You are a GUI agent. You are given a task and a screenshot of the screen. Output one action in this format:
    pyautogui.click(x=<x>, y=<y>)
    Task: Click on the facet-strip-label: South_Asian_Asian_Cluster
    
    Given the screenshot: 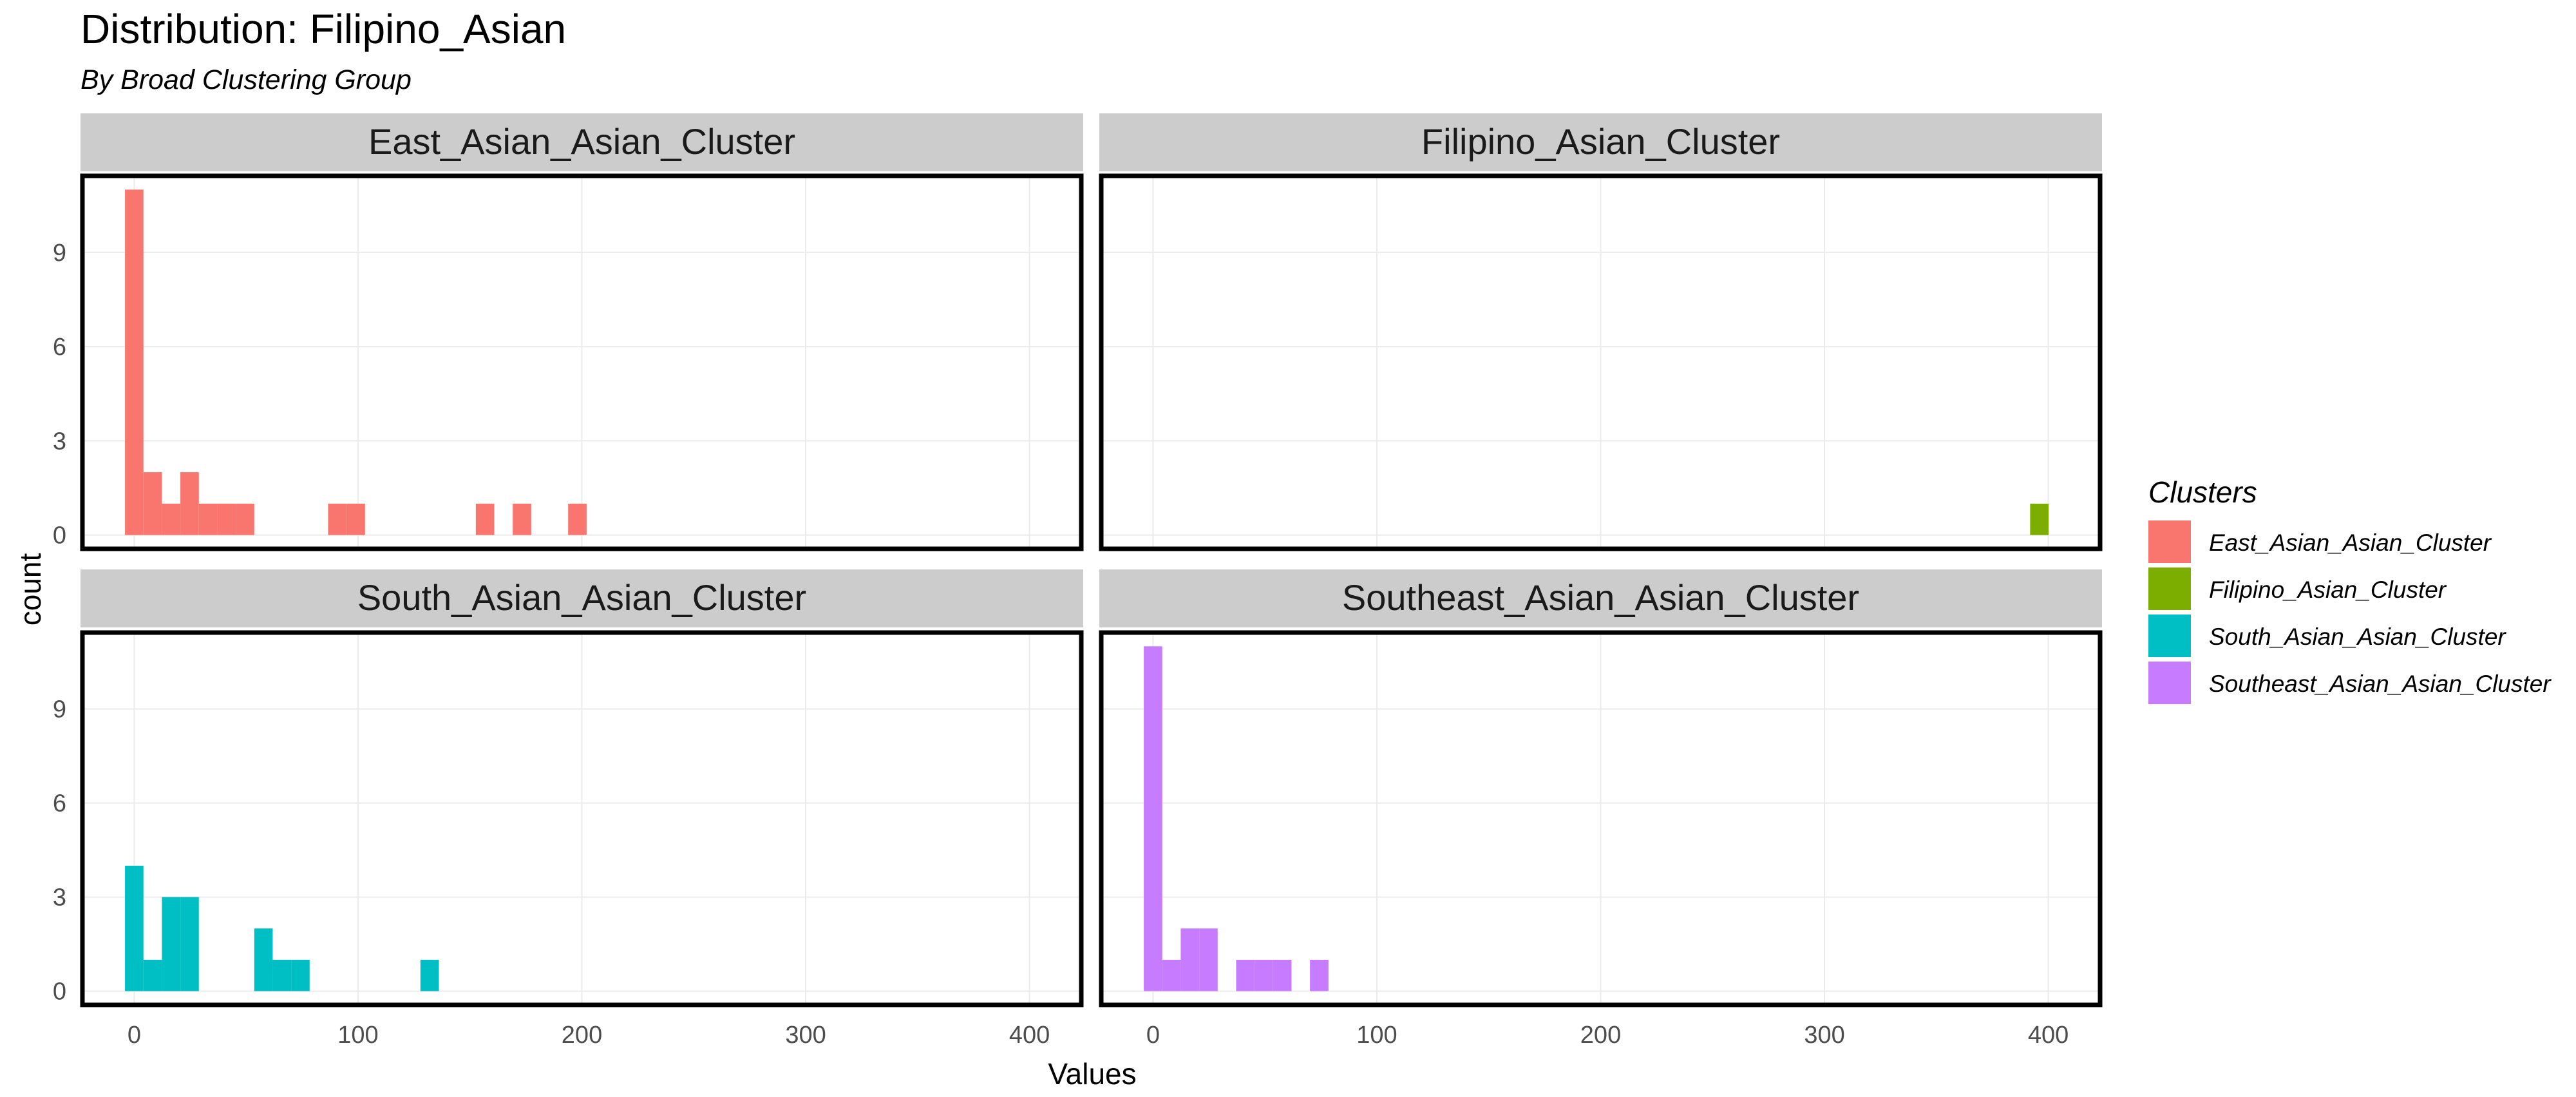 What is the action you would take?
    pyautogui.click(x=581, y=597)
    